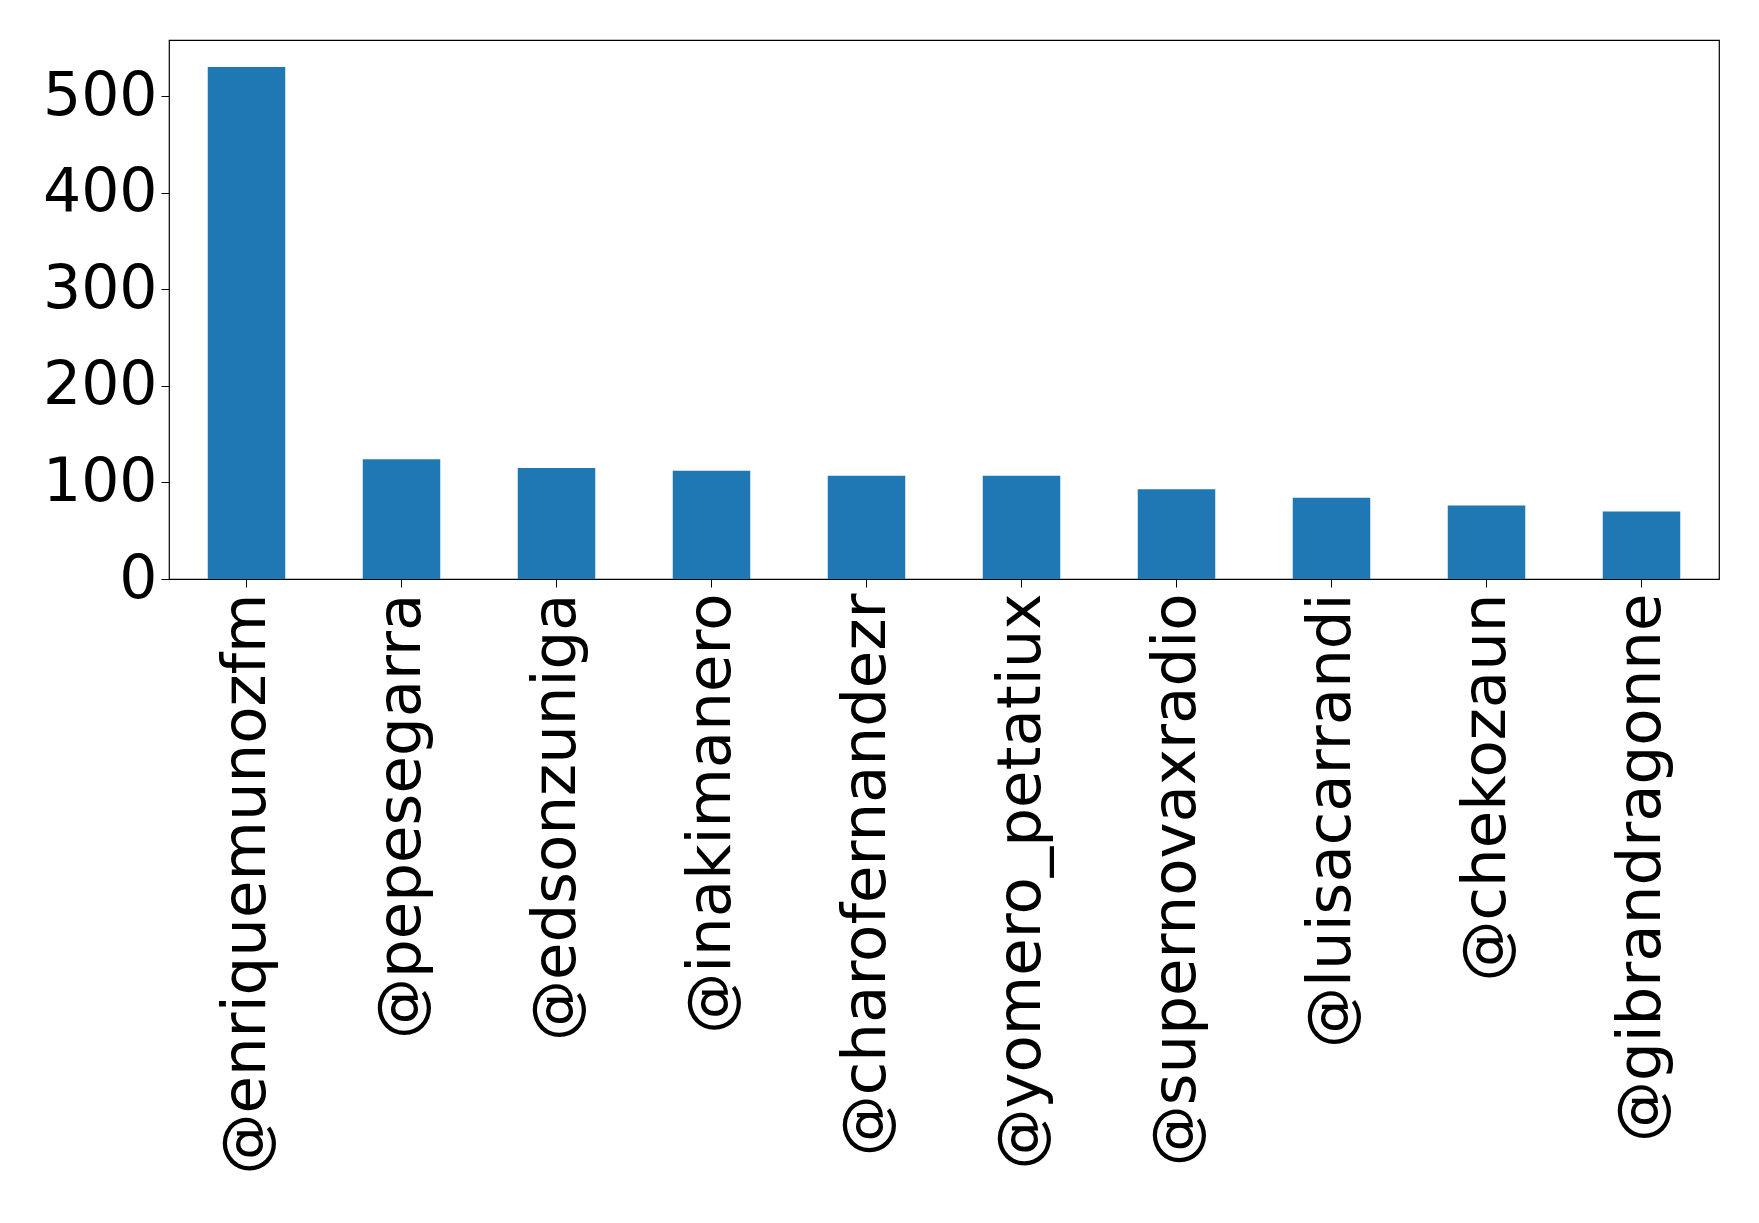  I want to click on x-tick-label: @charofernandezr, so click(863, 874).